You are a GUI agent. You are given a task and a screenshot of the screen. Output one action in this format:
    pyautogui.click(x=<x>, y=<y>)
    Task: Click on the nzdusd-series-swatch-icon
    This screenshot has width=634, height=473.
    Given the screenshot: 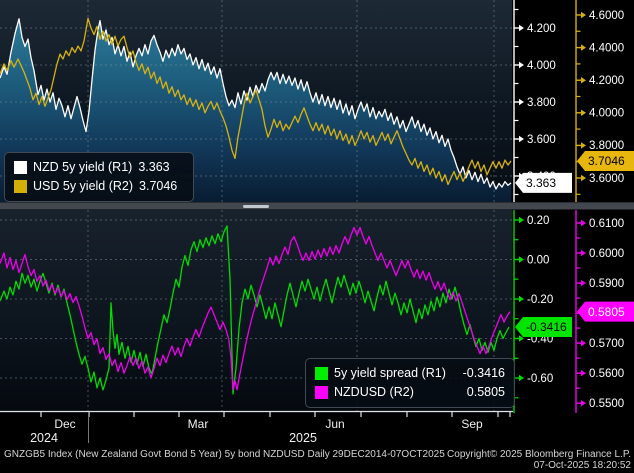 What is the action you would take?
    pyautogui.click(x=321, y=392)
    